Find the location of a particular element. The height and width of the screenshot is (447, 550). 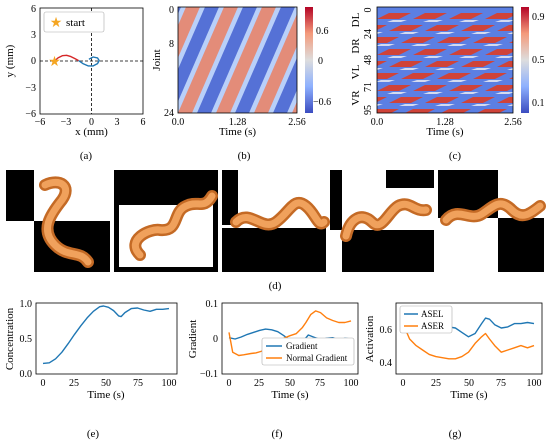

panel-g-xlabel: Time (s) is located at coordinates (469, 395).